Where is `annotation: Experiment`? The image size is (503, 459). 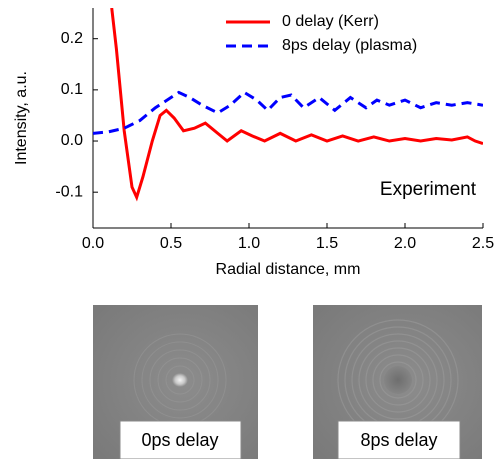 annotation: Experiment is located at coordinates (428, 189).